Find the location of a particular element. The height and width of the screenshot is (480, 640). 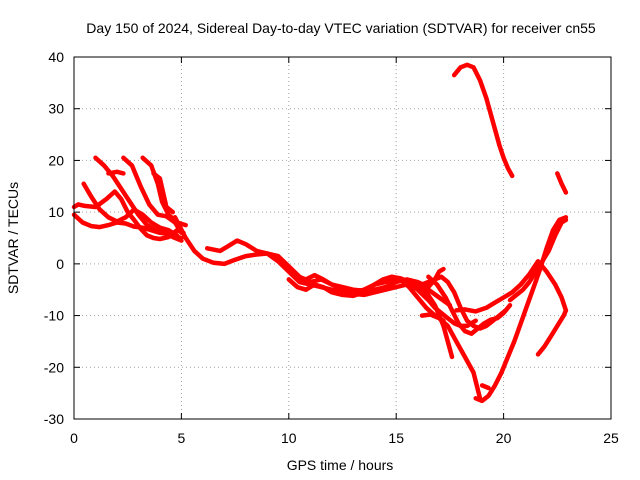

y-axis-label: SDTVAR / TECUs is located at coordinates (13, 238).